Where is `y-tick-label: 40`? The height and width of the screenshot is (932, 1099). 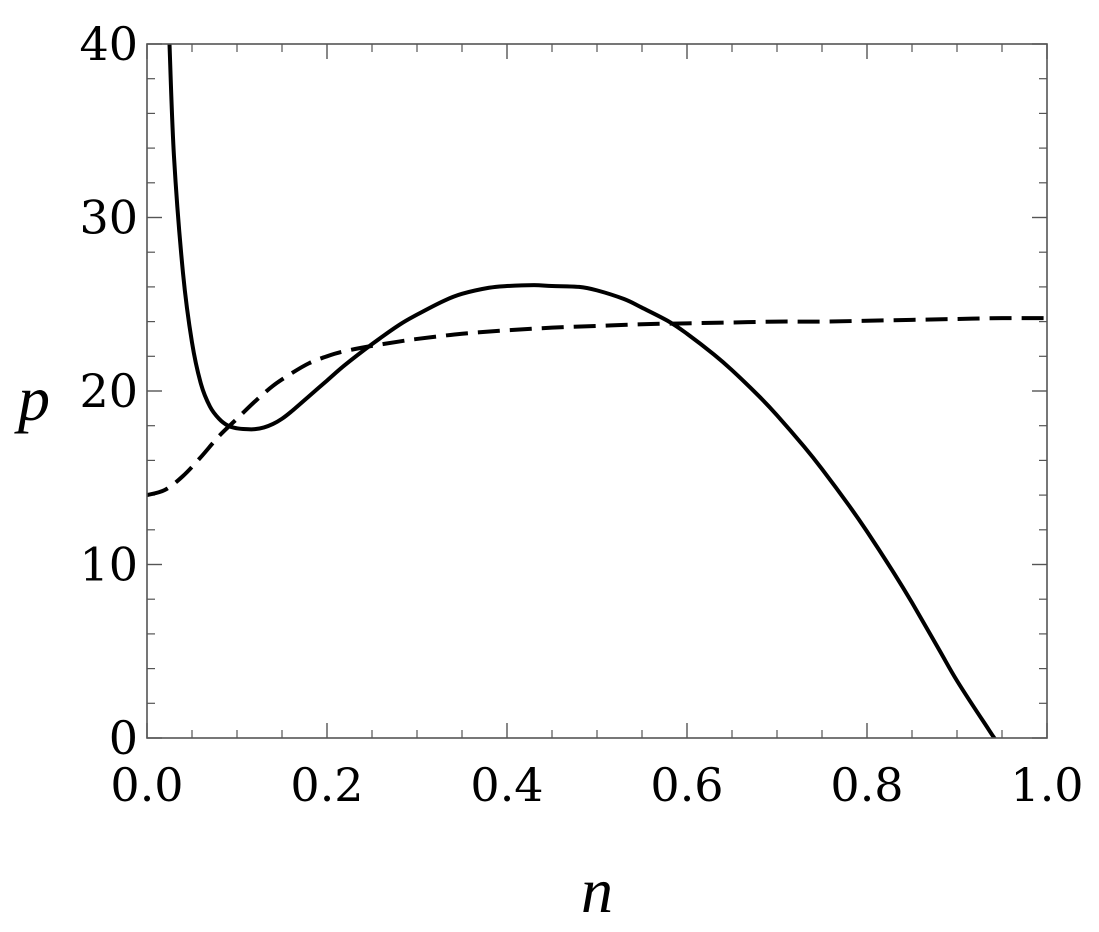 y-tick-label: 40 is located at coordinates (108, 44).